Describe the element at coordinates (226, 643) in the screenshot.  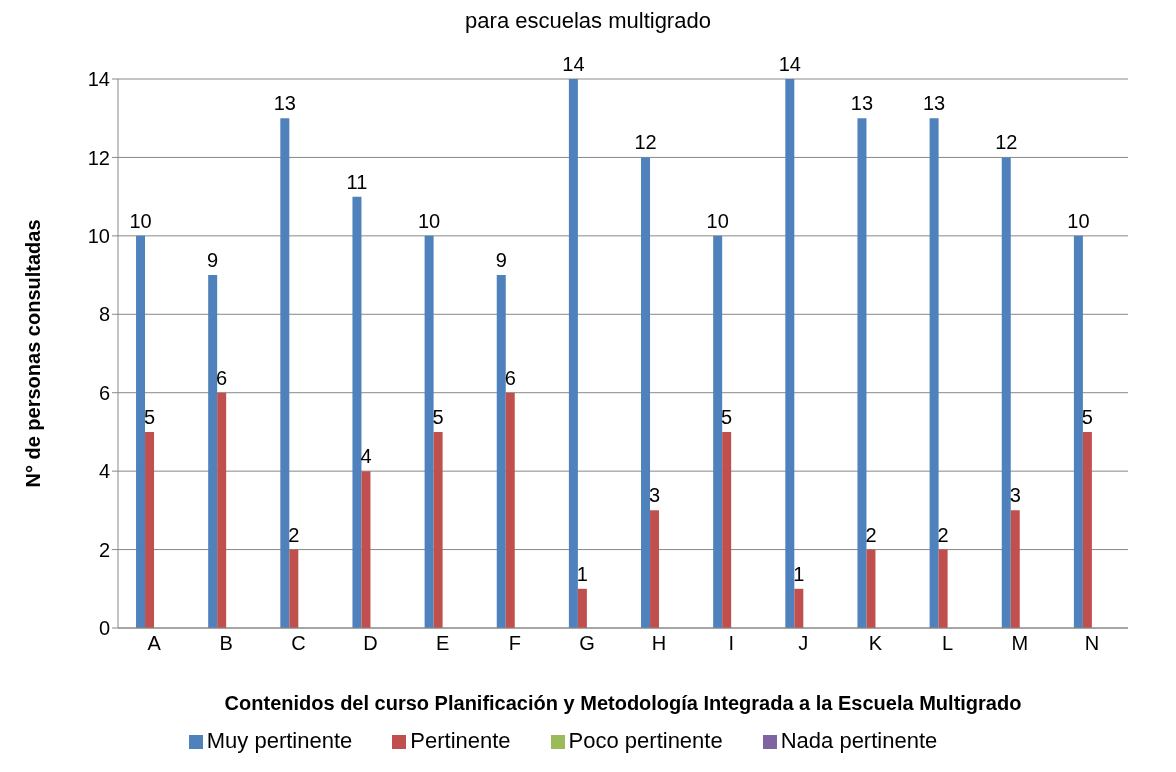
I see `x-tick-label: B` at that location.